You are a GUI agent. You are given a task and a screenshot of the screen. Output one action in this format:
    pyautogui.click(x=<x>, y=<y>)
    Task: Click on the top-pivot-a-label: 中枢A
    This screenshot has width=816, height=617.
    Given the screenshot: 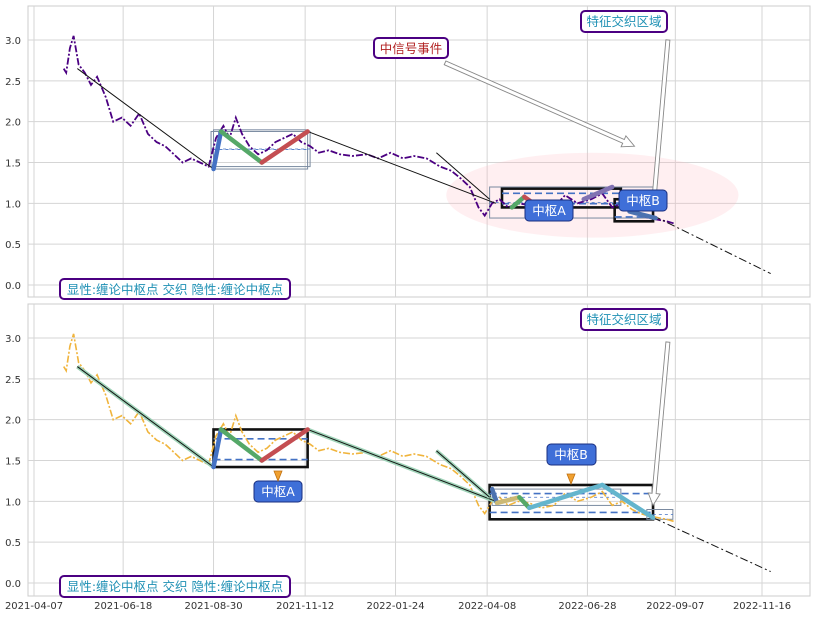 What is the action you would take?
    pyautogui.click(x=549, y=210)
    